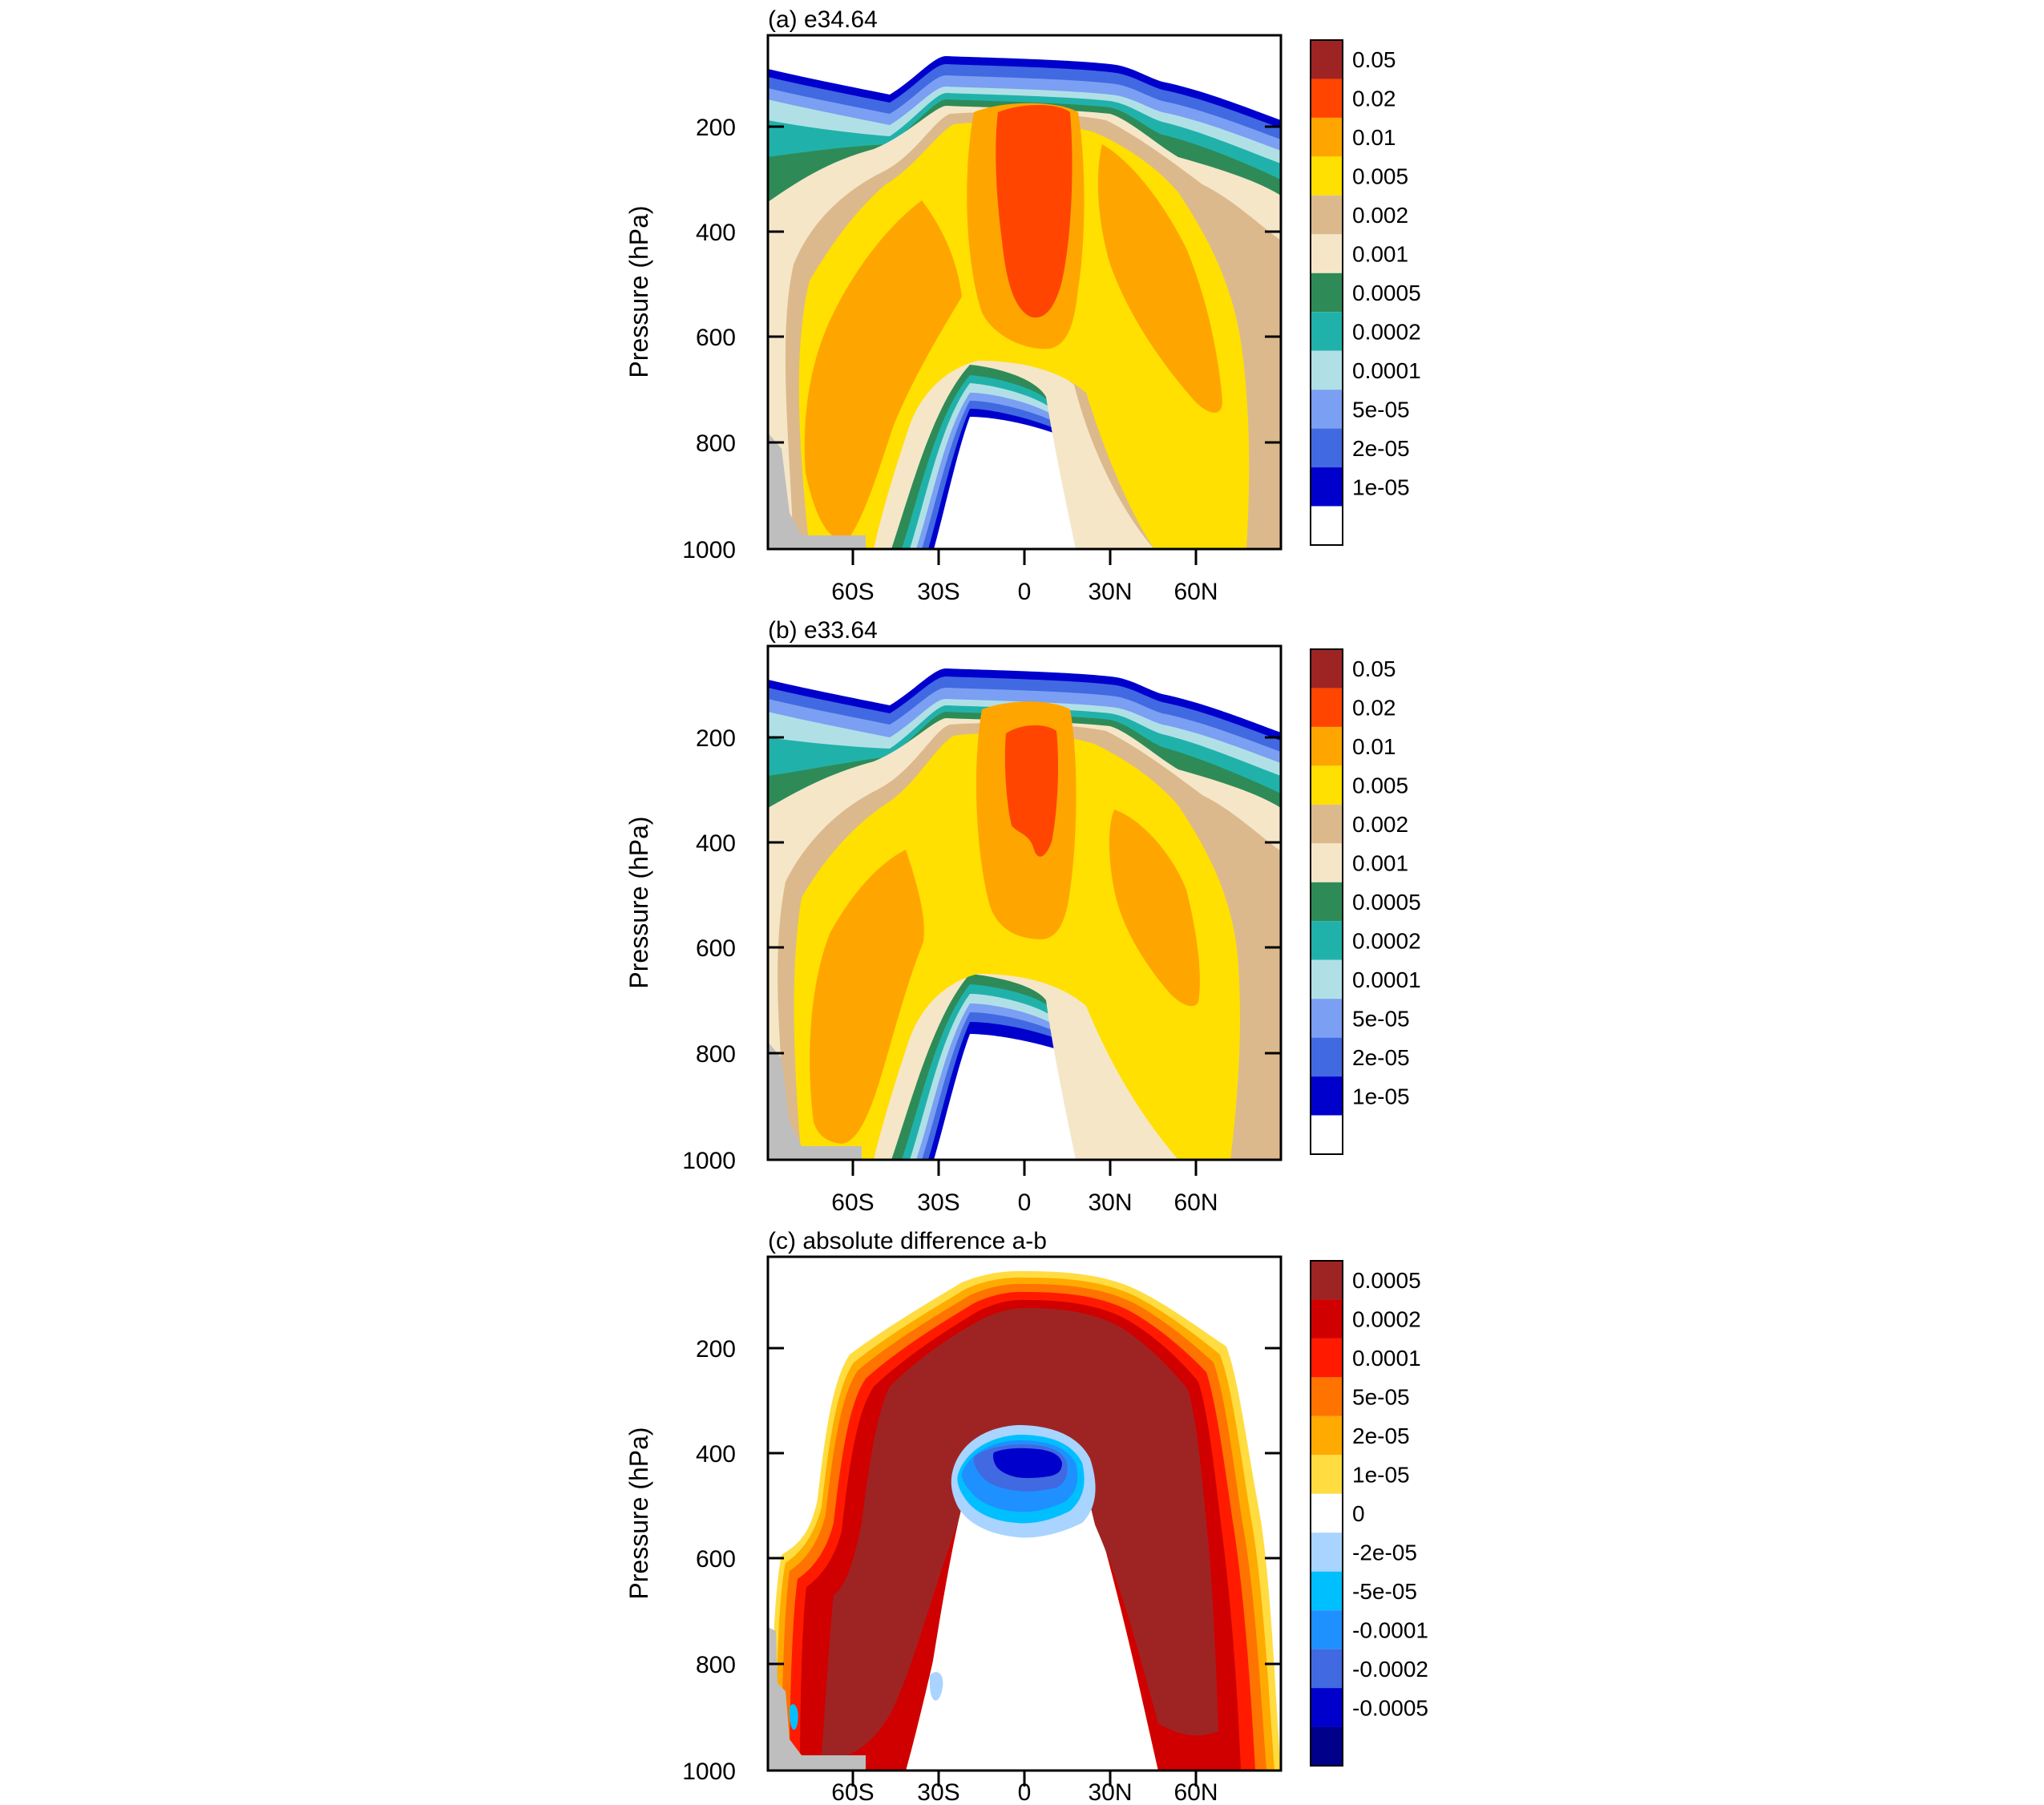  I want to click on colorbar-label-0-1: 0.02, so click(1374, 99).